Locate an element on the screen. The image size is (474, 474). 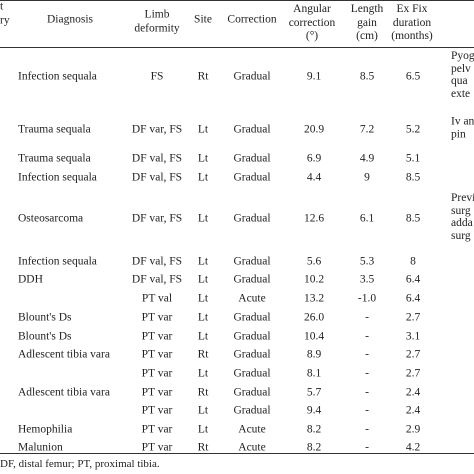
cell-remarks-truncated: Iv an pin is located at coordinates (462, 128).